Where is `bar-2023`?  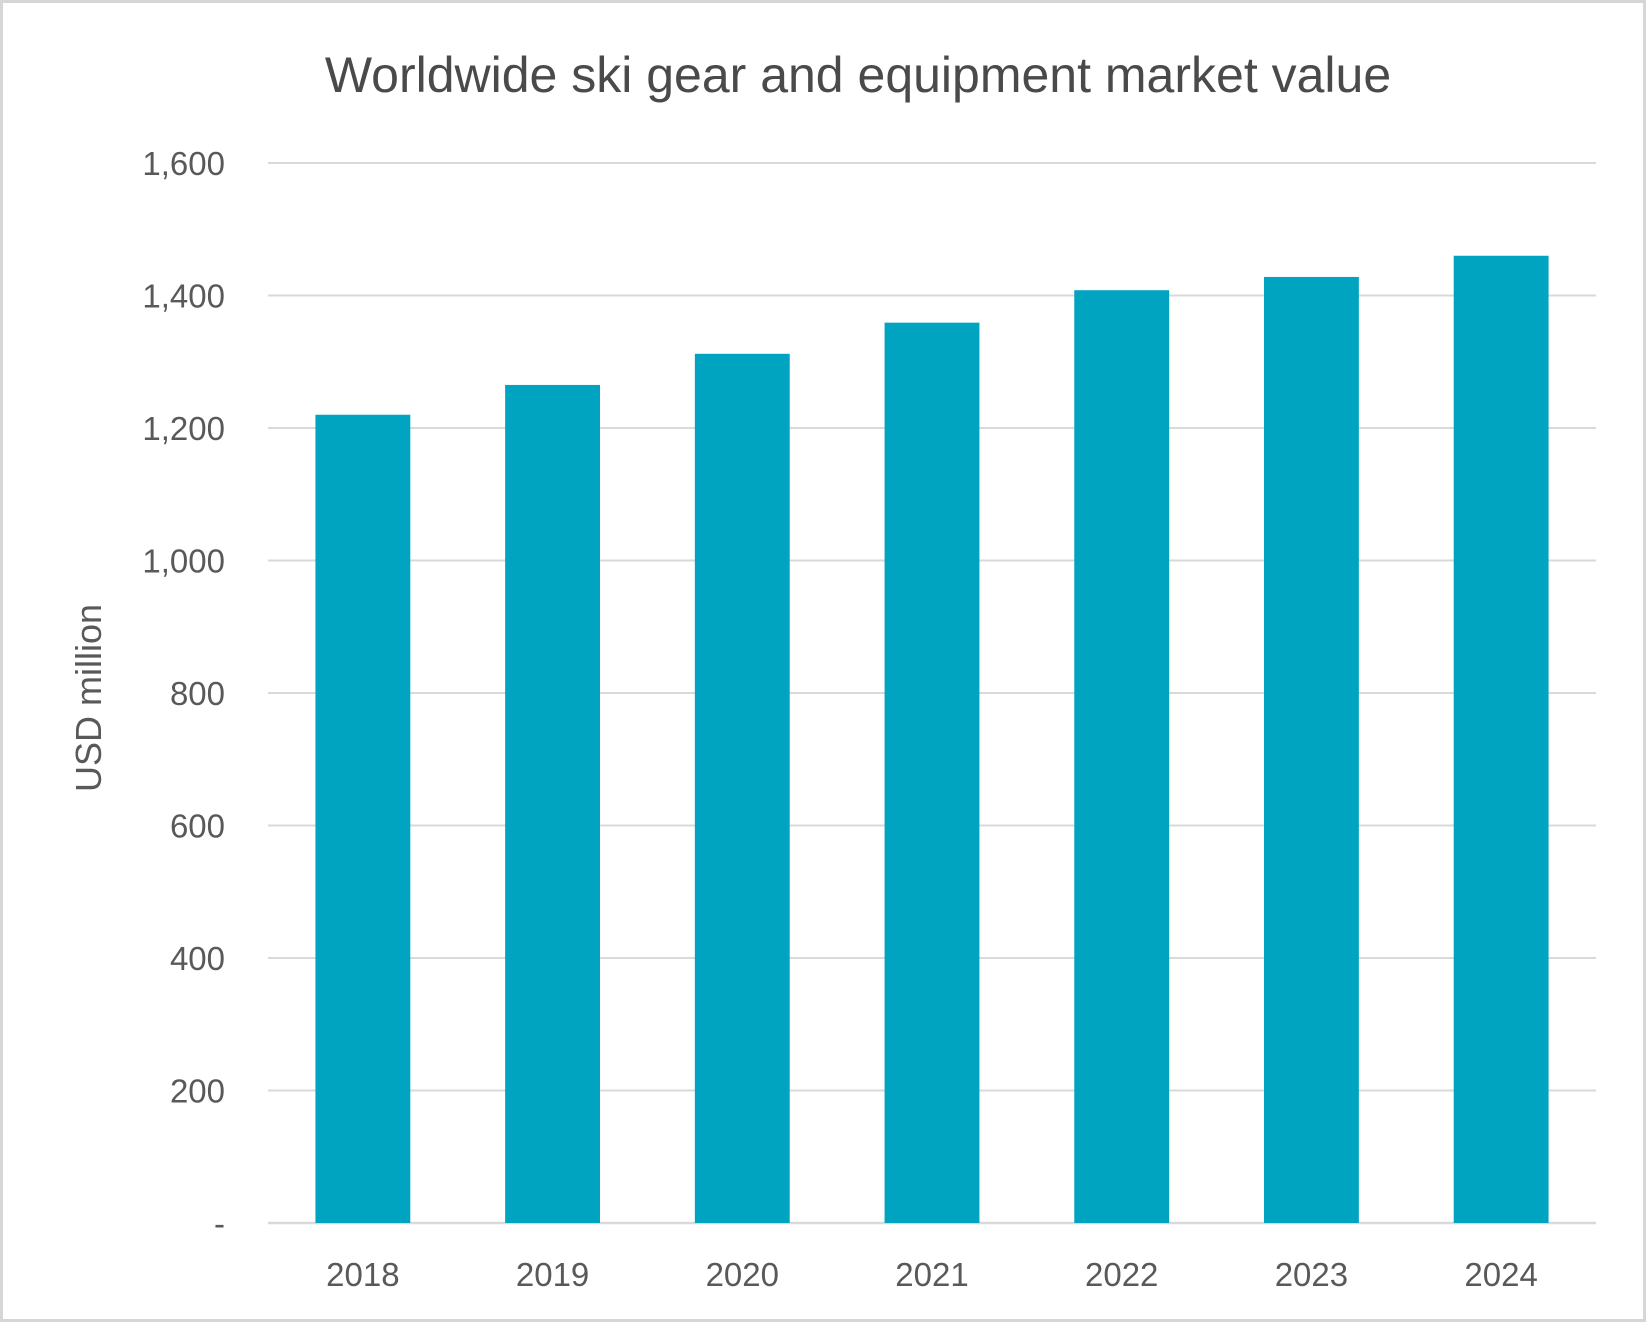 bar-2023 is located at coordinates (1311, 749).